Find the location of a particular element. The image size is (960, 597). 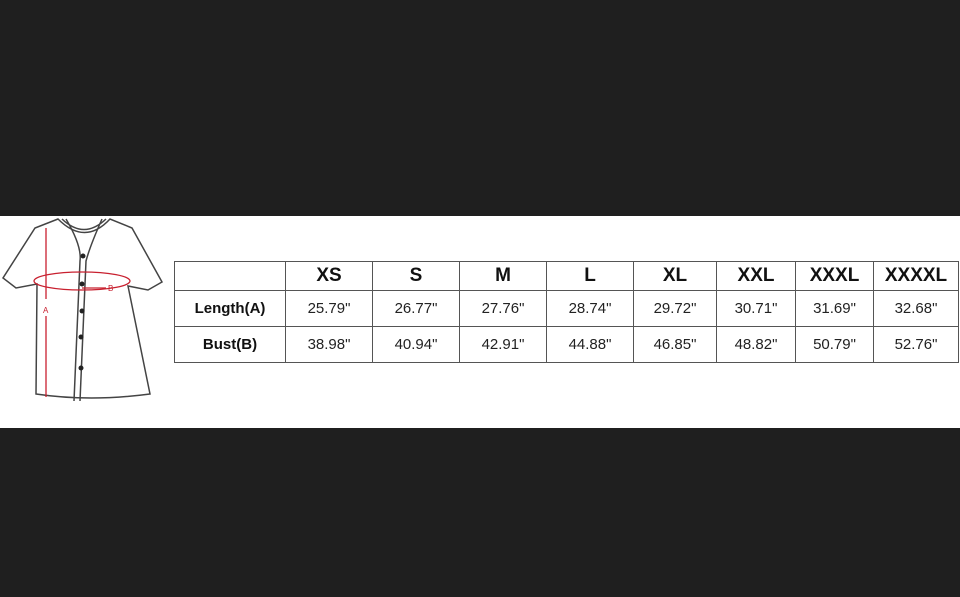

cell: 29.72" is located at coordinates (675, 308).